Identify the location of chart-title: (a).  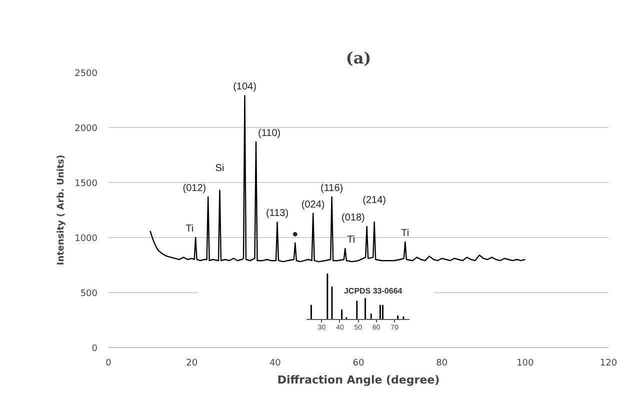
(359, 58).